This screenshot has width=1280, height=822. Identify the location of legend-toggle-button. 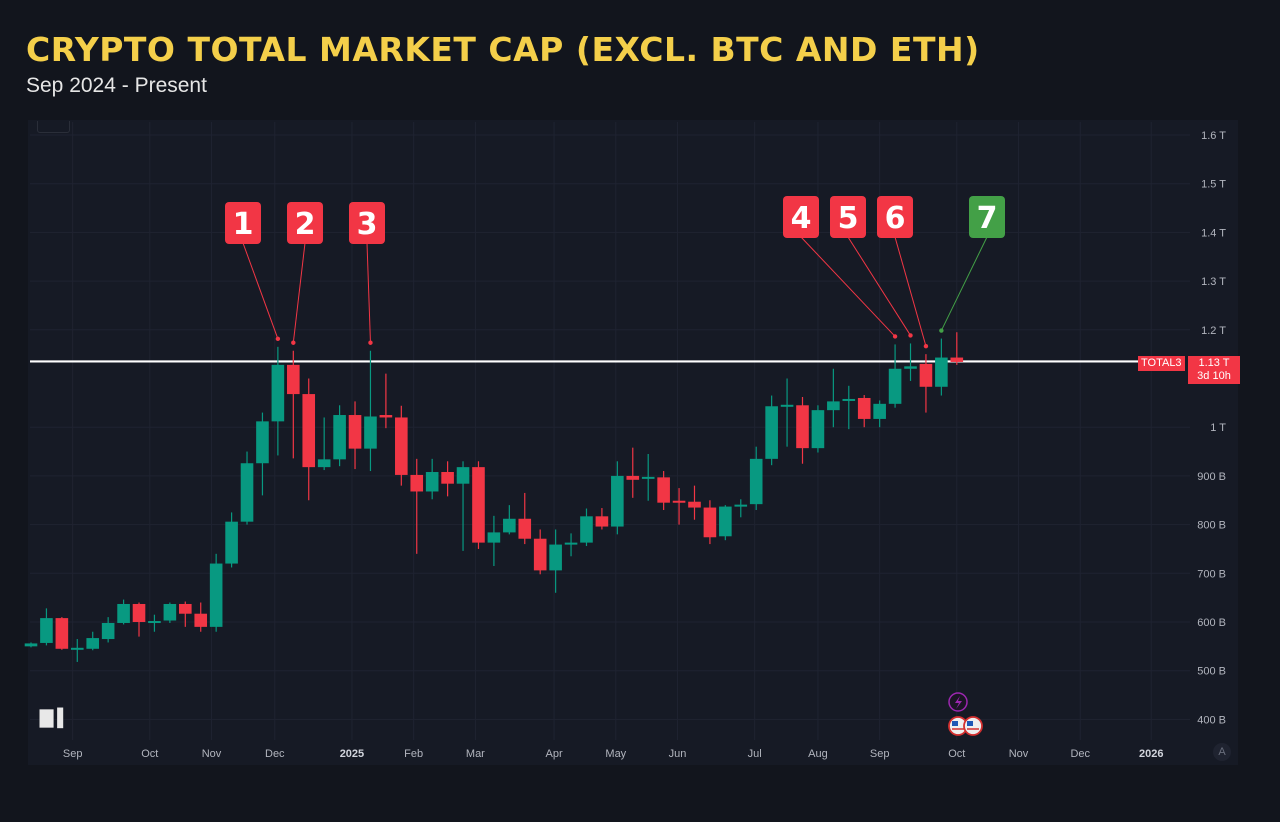
(53, 127).